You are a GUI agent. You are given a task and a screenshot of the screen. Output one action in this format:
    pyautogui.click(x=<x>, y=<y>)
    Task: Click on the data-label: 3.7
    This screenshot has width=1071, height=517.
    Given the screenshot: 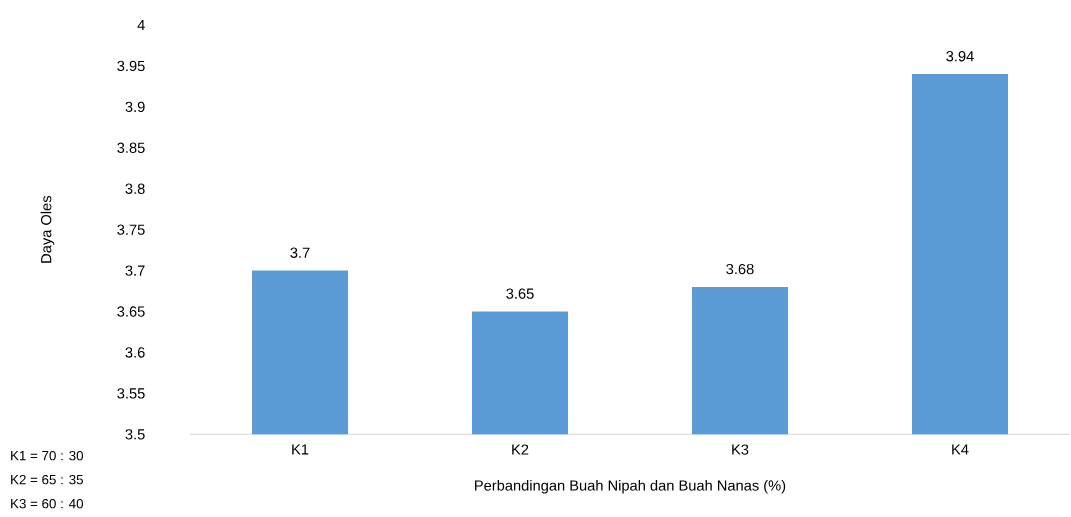 What is the action you would take?
    pyautogui.click(x=300, y=252)
    